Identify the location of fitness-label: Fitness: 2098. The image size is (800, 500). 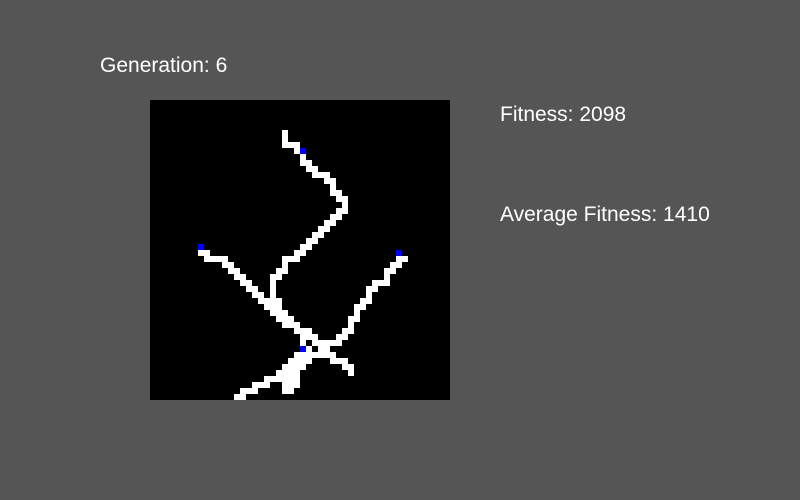
(563, 114).